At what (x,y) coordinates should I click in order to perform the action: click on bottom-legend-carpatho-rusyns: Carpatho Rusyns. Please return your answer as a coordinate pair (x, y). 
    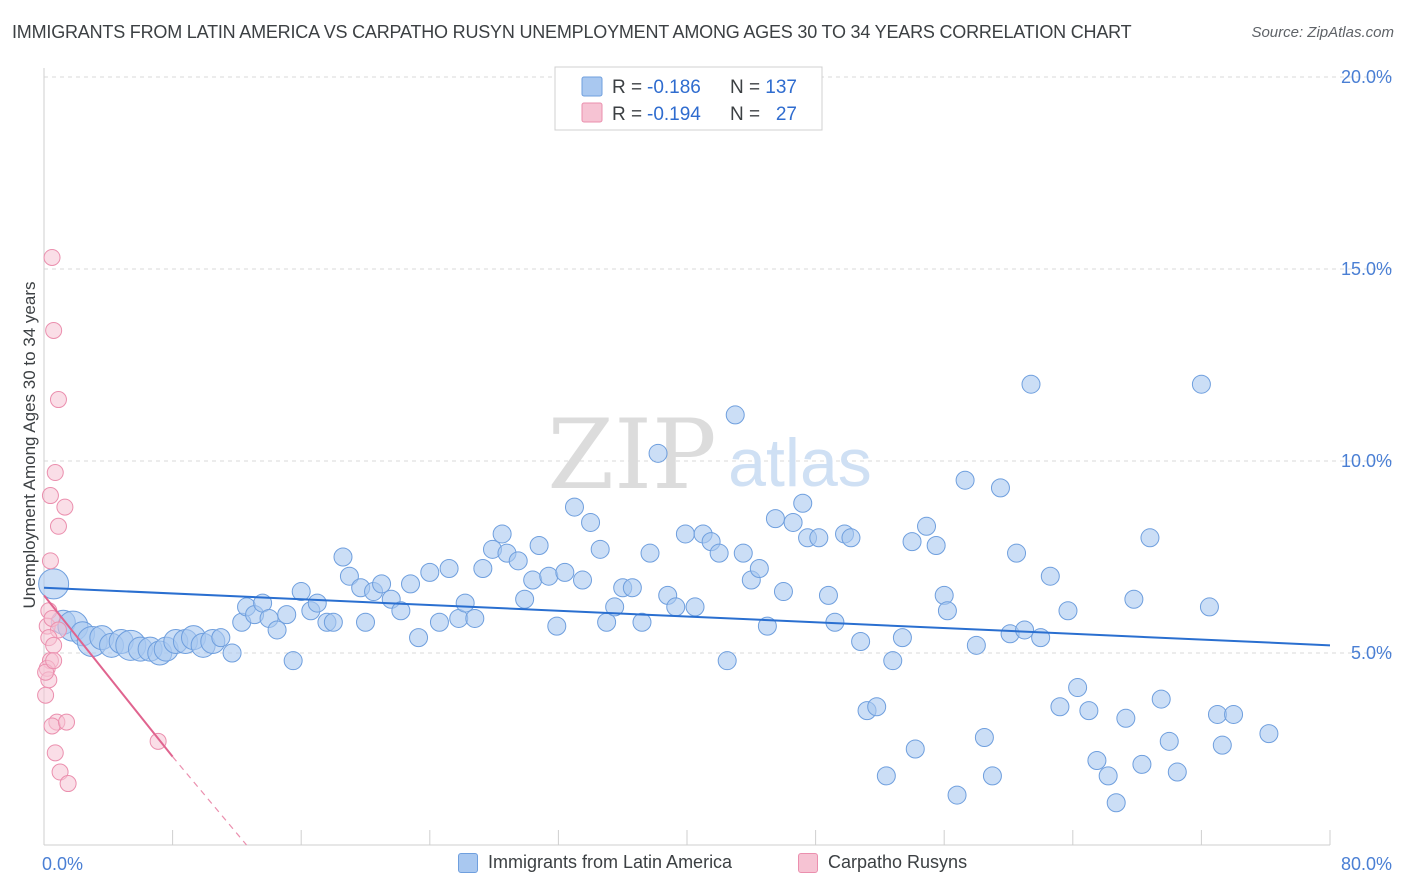
    Looking at the image, I should click on (882, 862).